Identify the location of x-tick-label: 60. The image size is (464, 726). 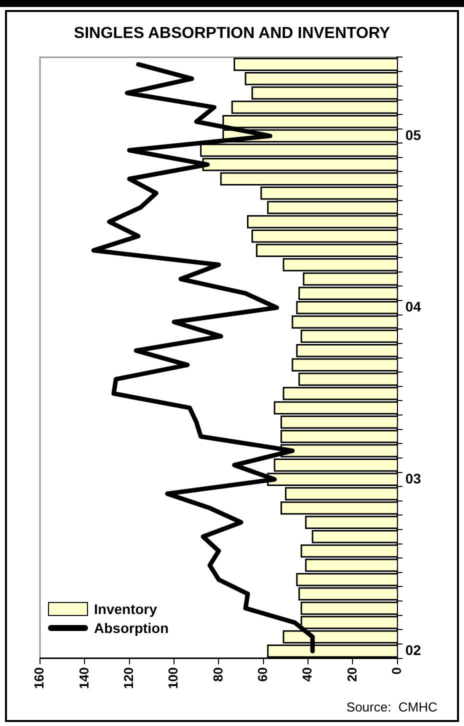
(262, 674).